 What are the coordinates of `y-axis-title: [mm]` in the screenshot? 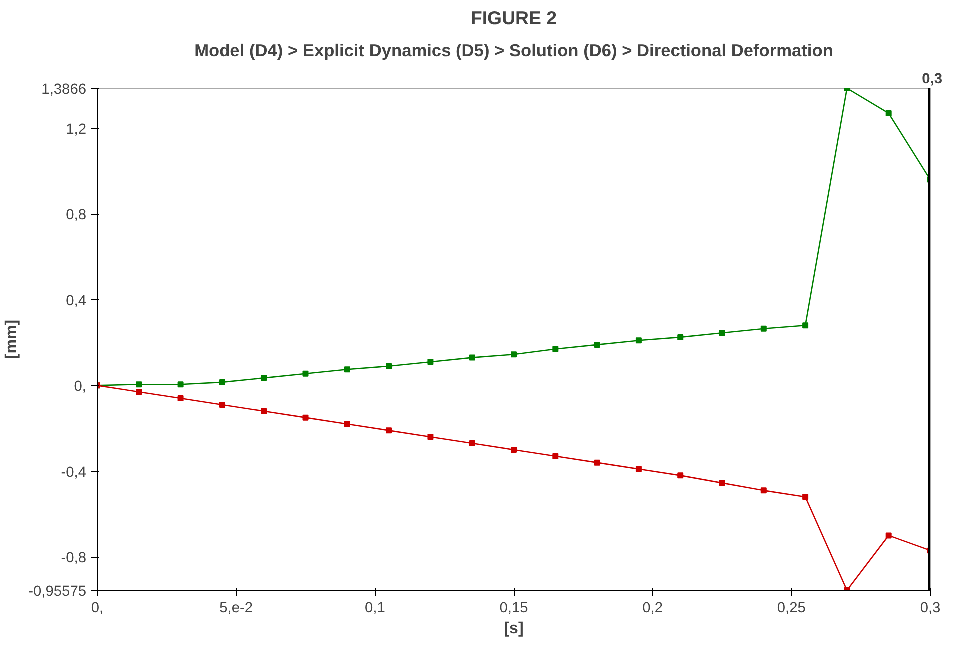 It's located at (12, 340).